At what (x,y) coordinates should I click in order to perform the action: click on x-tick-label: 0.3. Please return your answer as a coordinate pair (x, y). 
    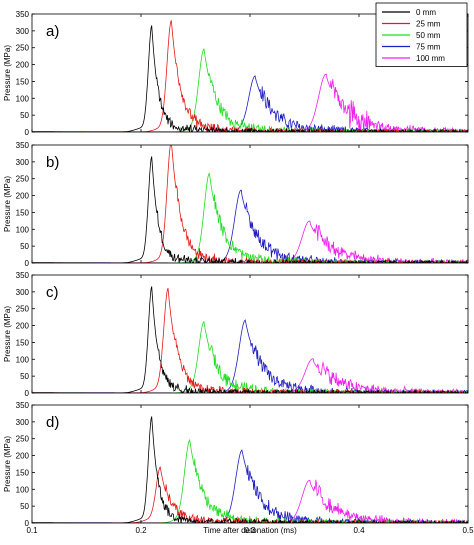
    Looking at the image, I should click on (250, 530).